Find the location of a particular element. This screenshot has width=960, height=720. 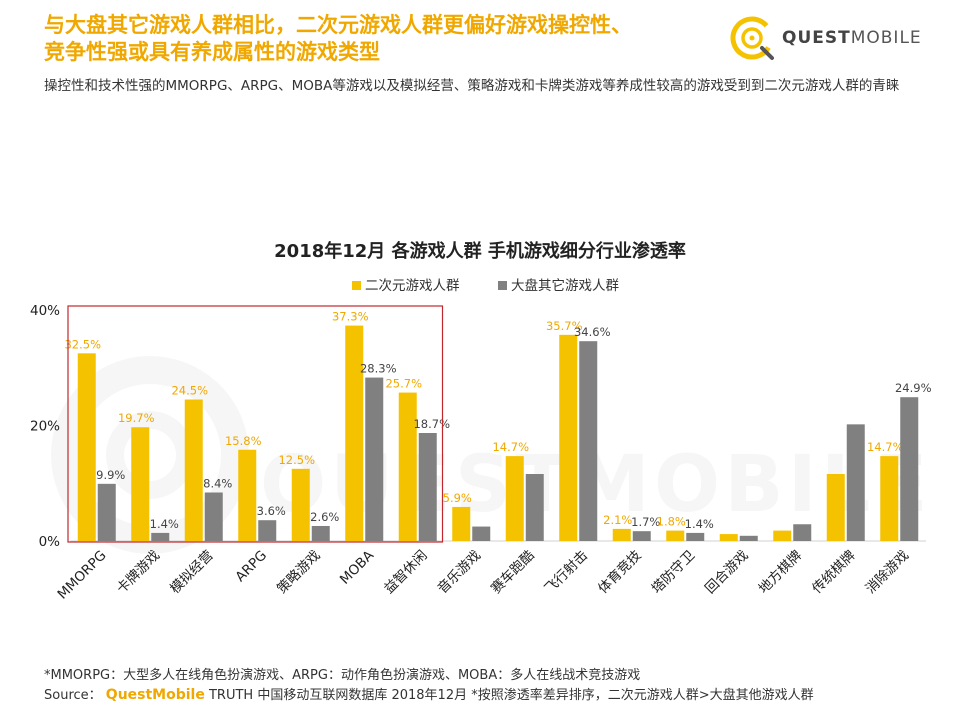

y-tick-label: 0% is located at coordinates (50, 542).